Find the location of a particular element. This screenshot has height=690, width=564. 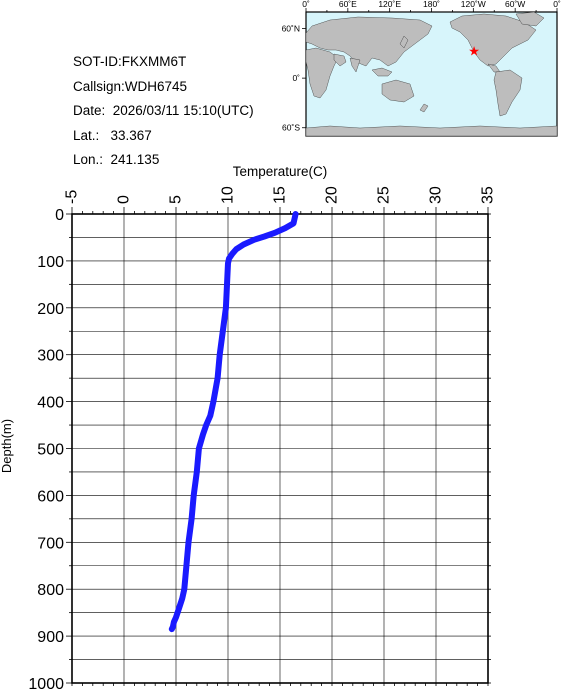

x-tick-label: 35 is located at coordinates (488, 195).